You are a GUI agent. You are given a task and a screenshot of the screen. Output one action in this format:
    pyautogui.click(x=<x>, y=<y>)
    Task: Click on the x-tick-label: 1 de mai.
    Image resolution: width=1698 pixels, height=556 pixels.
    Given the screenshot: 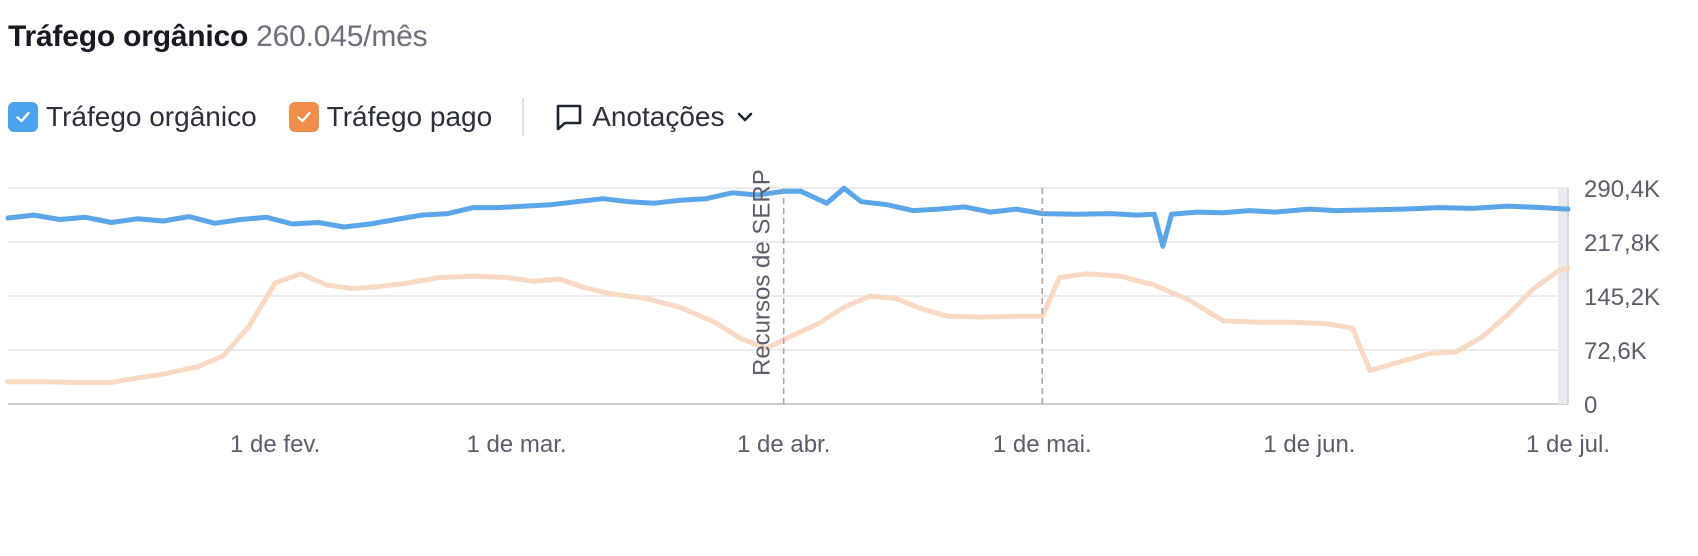 What is the action you would take?
    pyautogui.click(x=1042, y=444)
    